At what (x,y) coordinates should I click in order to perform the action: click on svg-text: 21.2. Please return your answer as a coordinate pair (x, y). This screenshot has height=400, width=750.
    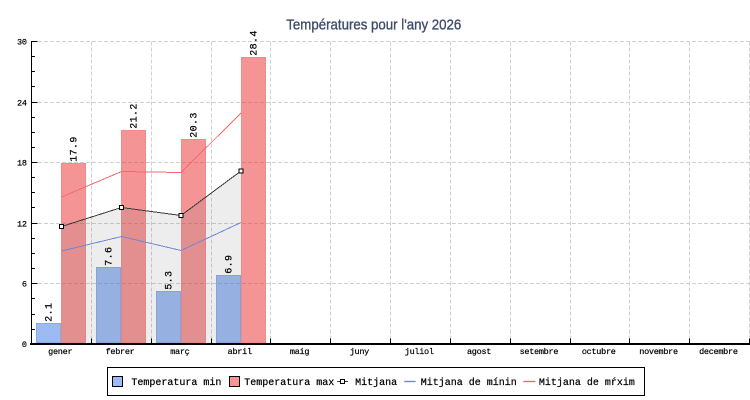
    Looking at the image, I should click on (135, 116).